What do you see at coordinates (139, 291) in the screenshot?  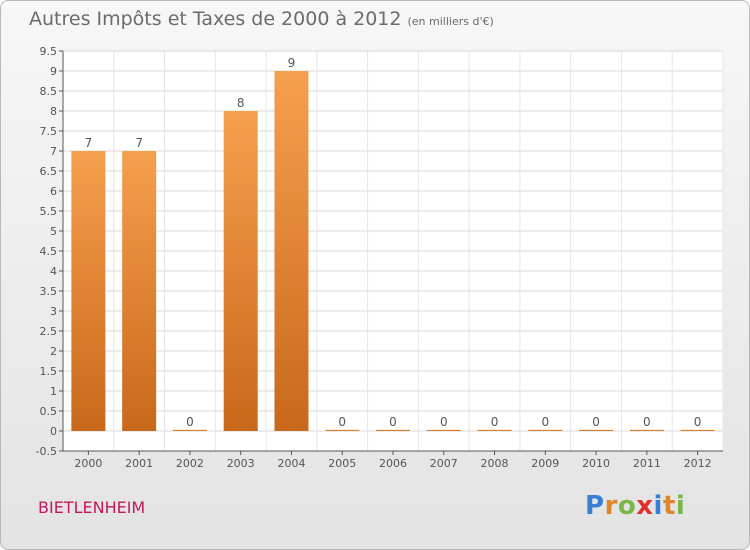 I see `bar-2001` at bounding box center [139, 291].